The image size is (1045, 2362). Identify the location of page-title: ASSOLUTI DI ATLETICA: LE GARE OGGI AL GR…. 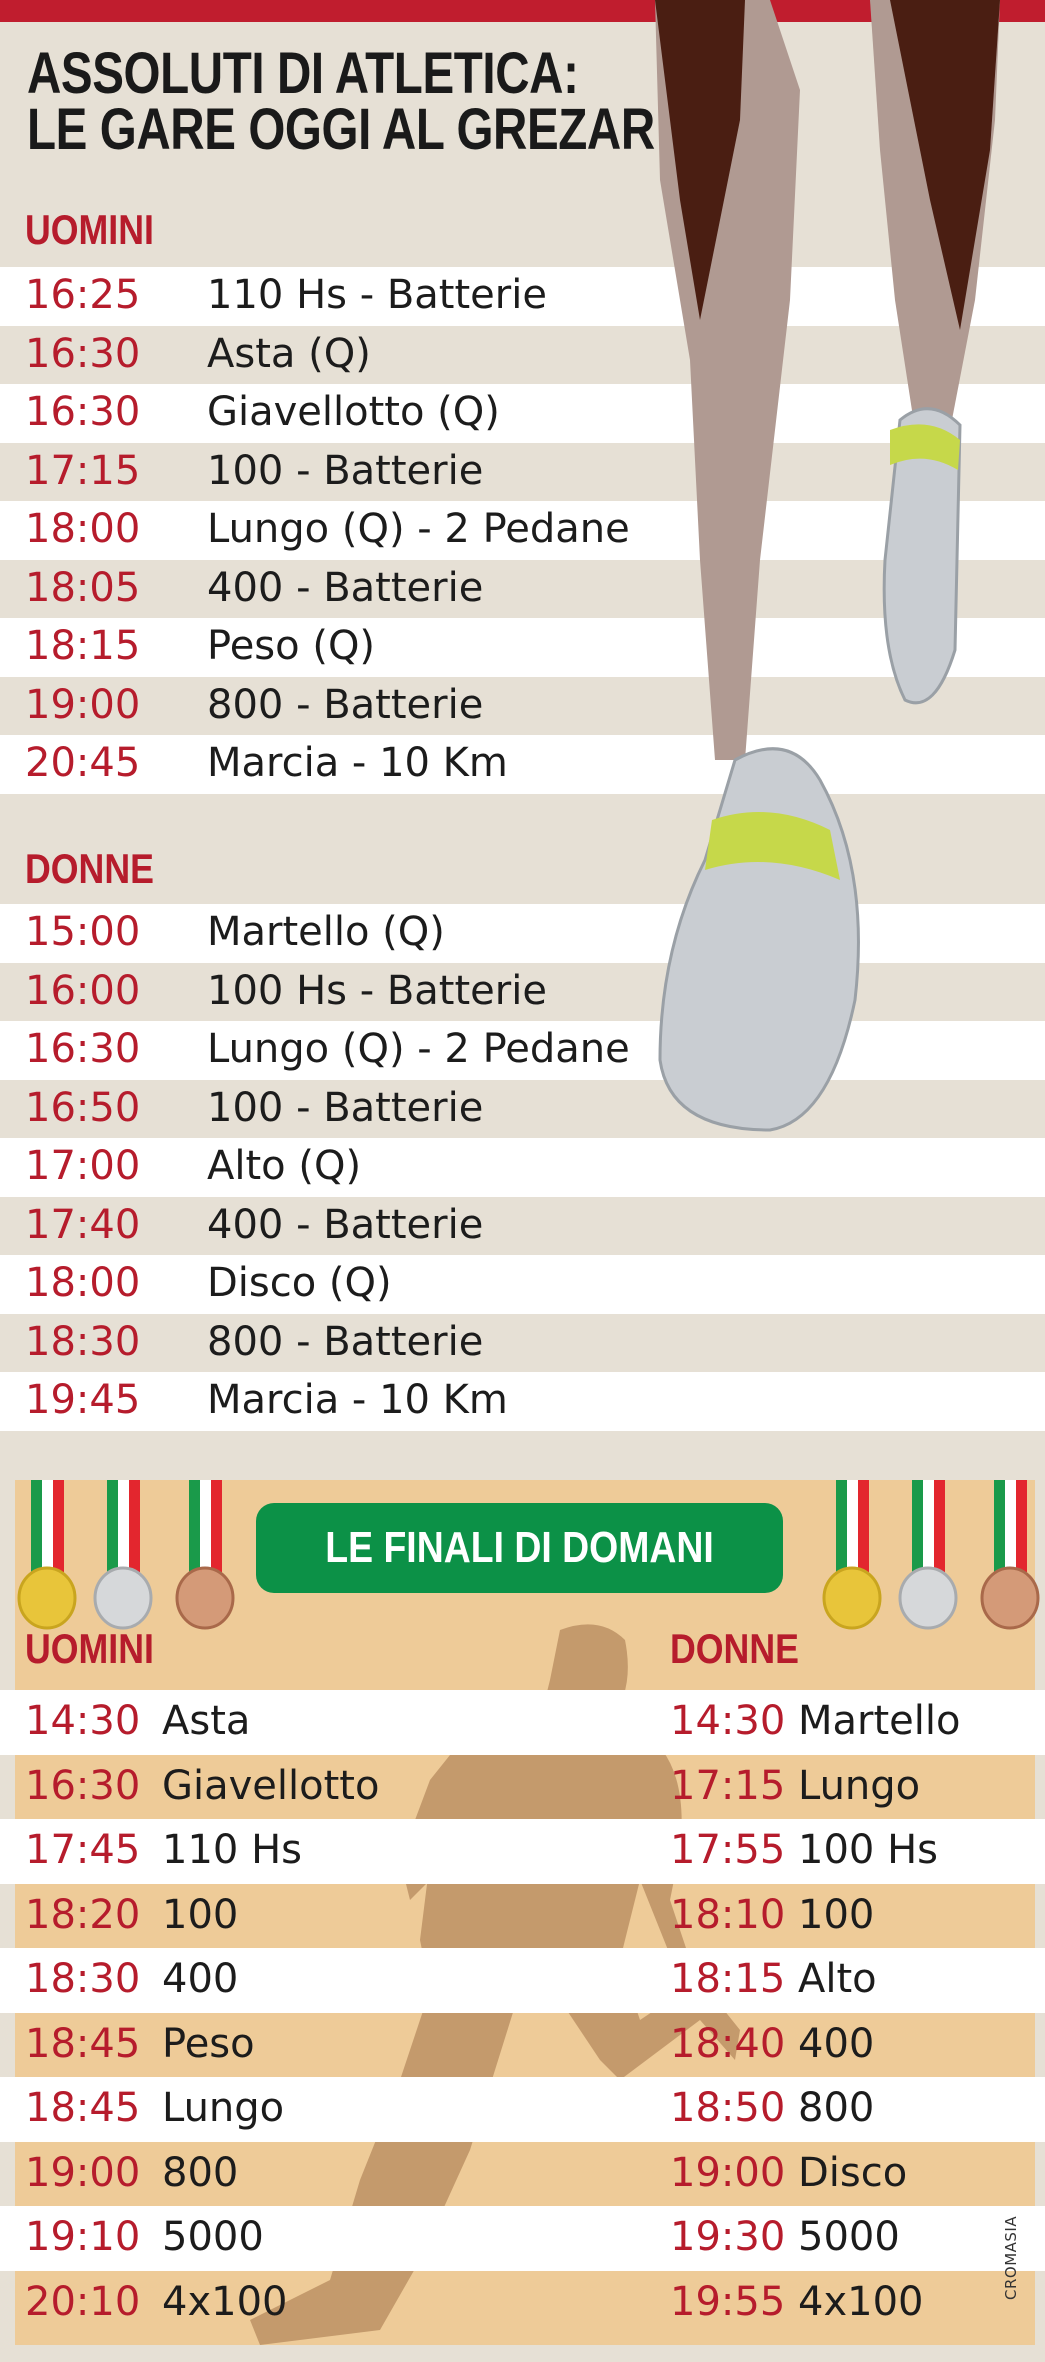
(341, 101).